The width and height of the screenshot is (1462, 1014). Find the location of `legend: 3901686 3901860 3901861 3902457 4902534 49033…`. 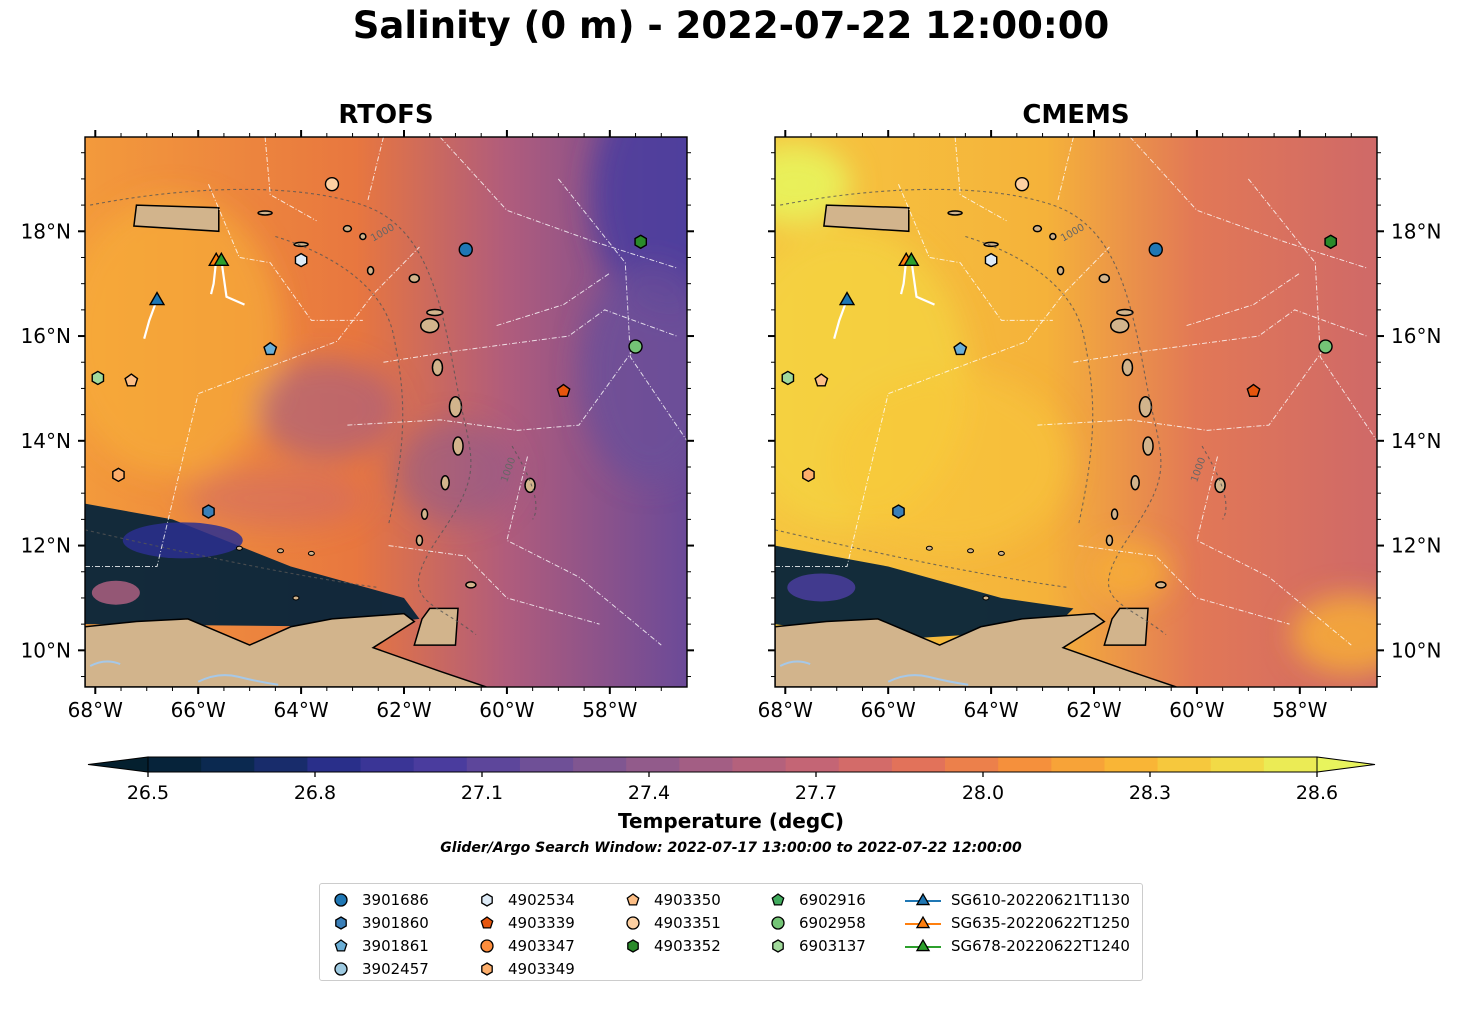

legend: 3901686 3901860 3901861 3902457 4902534 49033… is located at coordinates (731, 932).